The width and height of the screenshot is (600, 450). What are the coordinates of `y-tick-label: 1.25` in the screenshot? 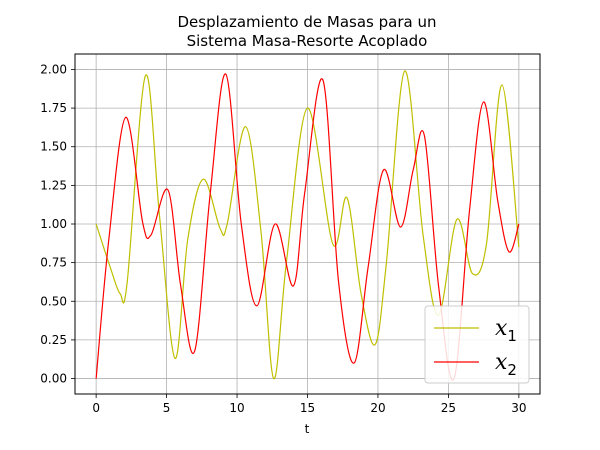 It's located at (53, 185).